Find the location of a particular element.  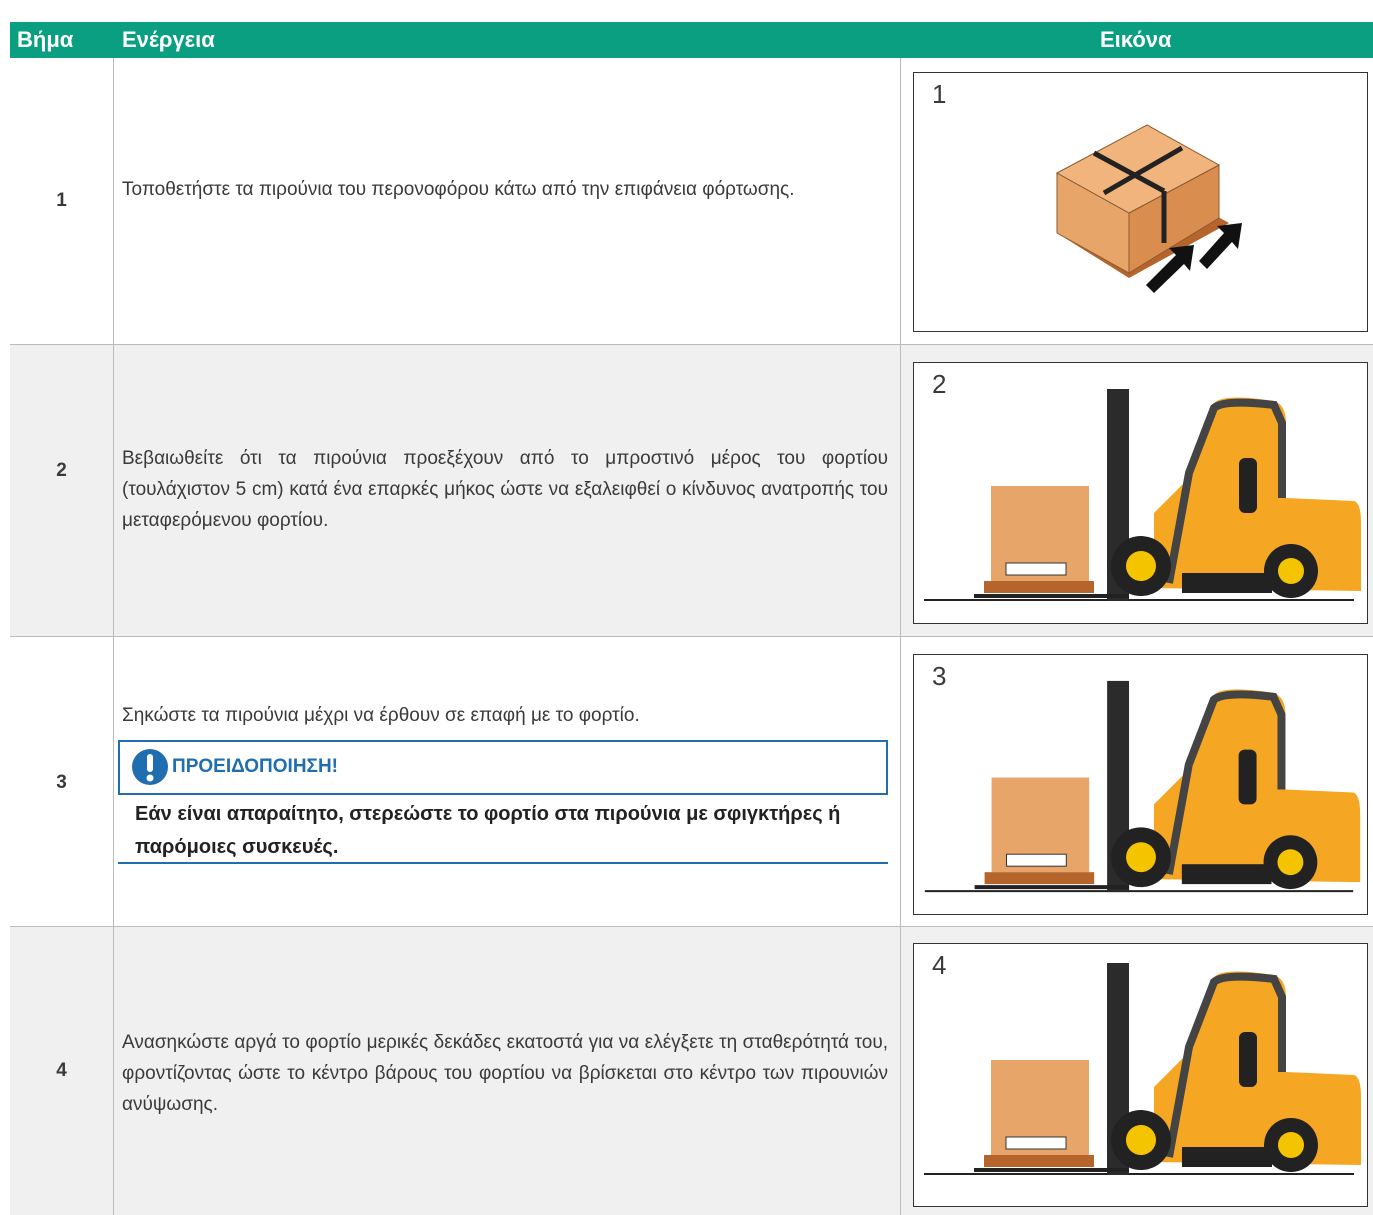

header-image: Εικόνα is located at coordinates (1136, 39).